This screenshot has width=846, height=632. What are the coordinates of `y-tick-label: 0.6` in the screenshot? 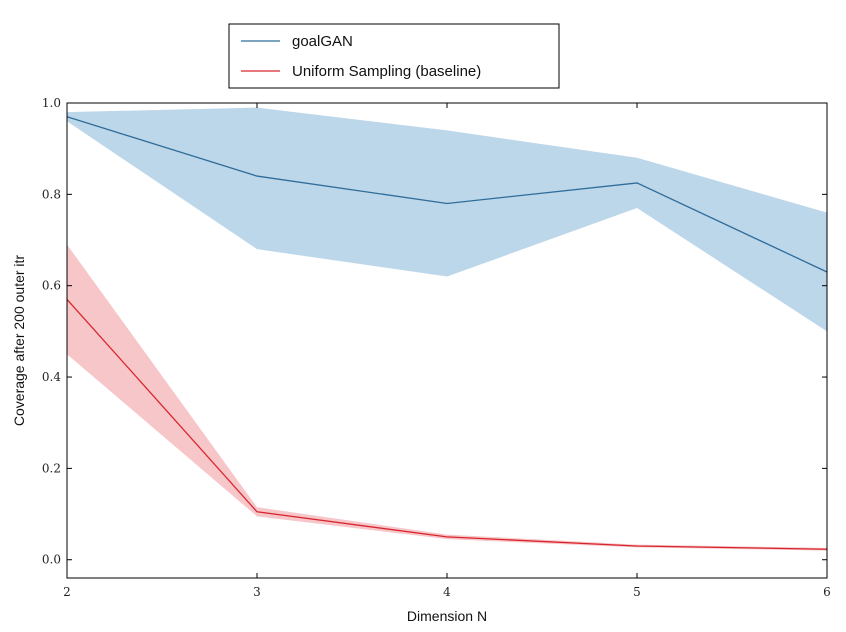 It's located at (51, 286).